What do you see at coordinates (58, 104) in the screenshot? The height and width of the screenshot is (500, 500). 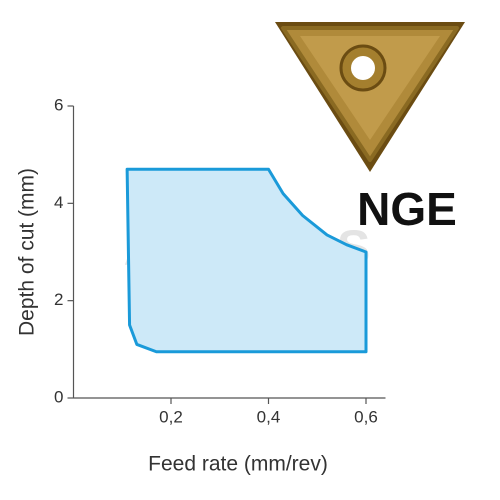 I see `y-tick-label: 6` at bounding box center [58, 104].